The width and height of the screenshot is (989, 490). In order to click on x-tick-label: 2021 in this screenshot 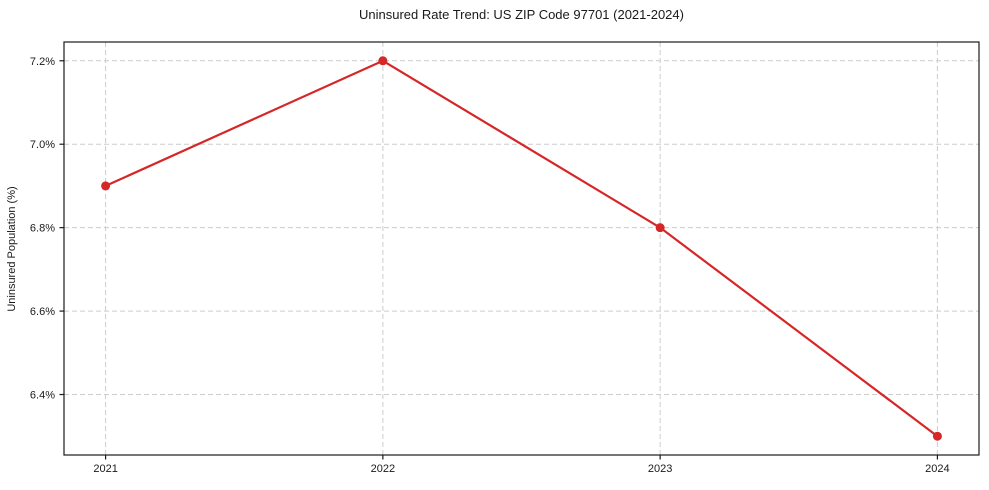, I will do `click(105, 469)`.